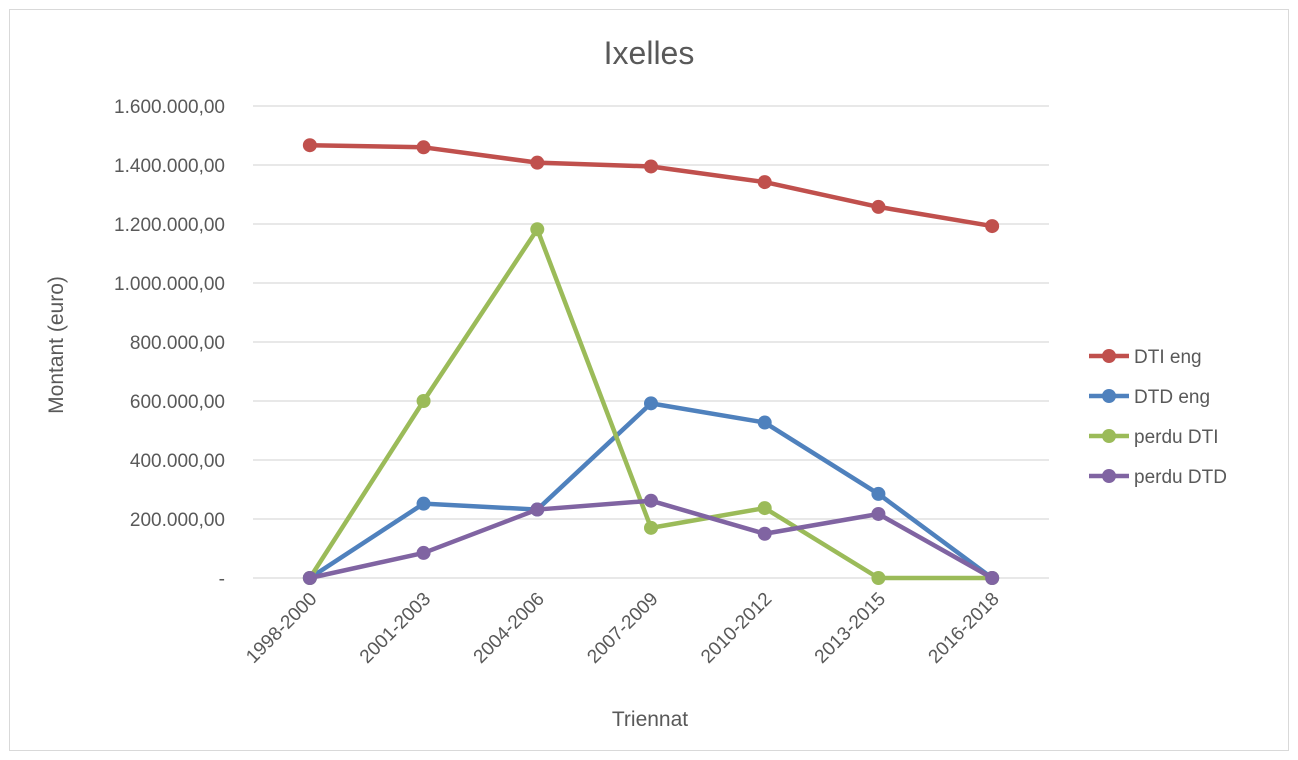 The width and height of the screenshot is (1298, 760). I want to click on legend-item: perdu DTD, so click(1158, 477).